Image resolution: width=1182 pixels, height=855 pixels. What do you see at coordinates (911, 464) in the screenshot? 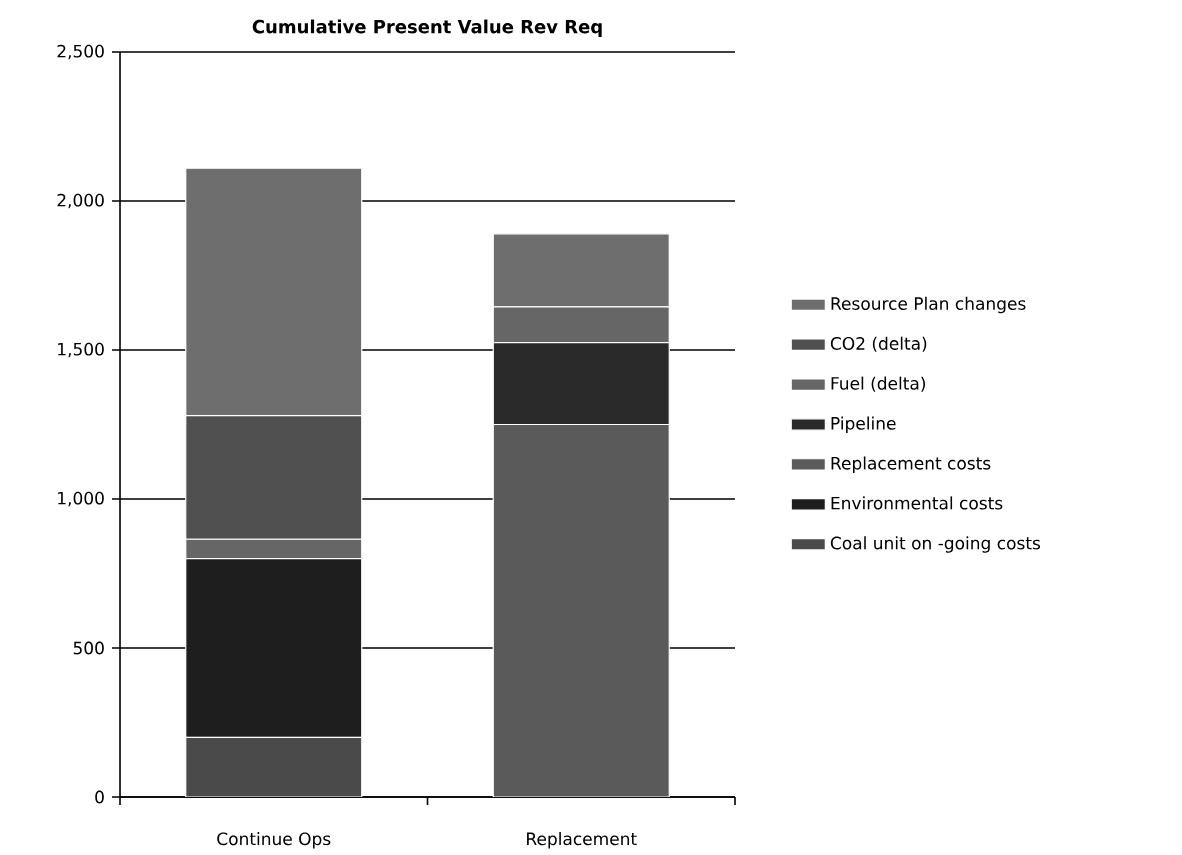
I see `legend-label: Replacement costs` at bounding box center [911, 464].